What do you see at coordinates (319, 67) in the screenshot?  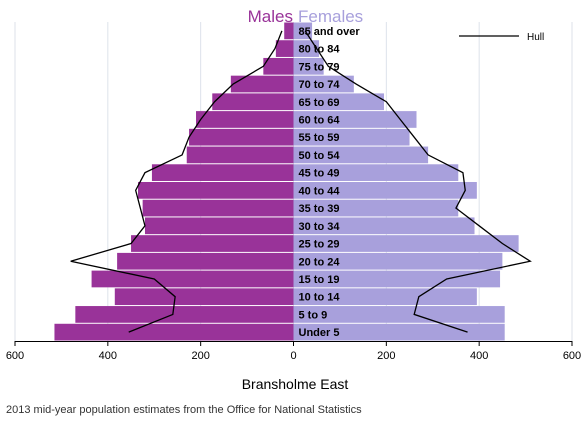 I see `category-label: 75 to 79` at bounding box center [319, 67].